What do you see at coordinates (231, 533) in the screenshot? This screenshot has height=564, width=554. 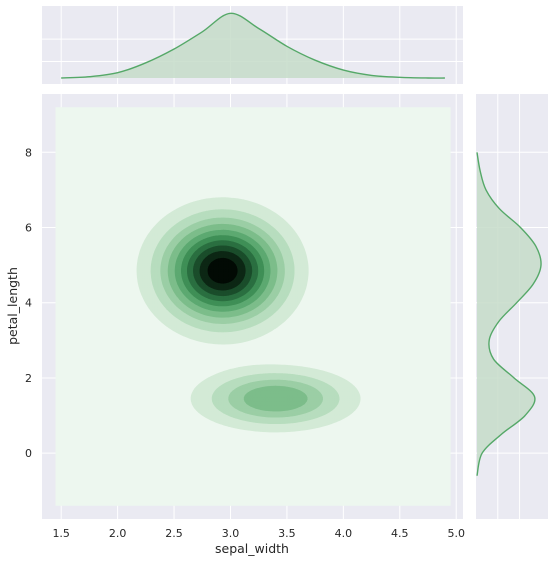 I see `x-tick-label: 3.0` at bounding box center [231, 533].